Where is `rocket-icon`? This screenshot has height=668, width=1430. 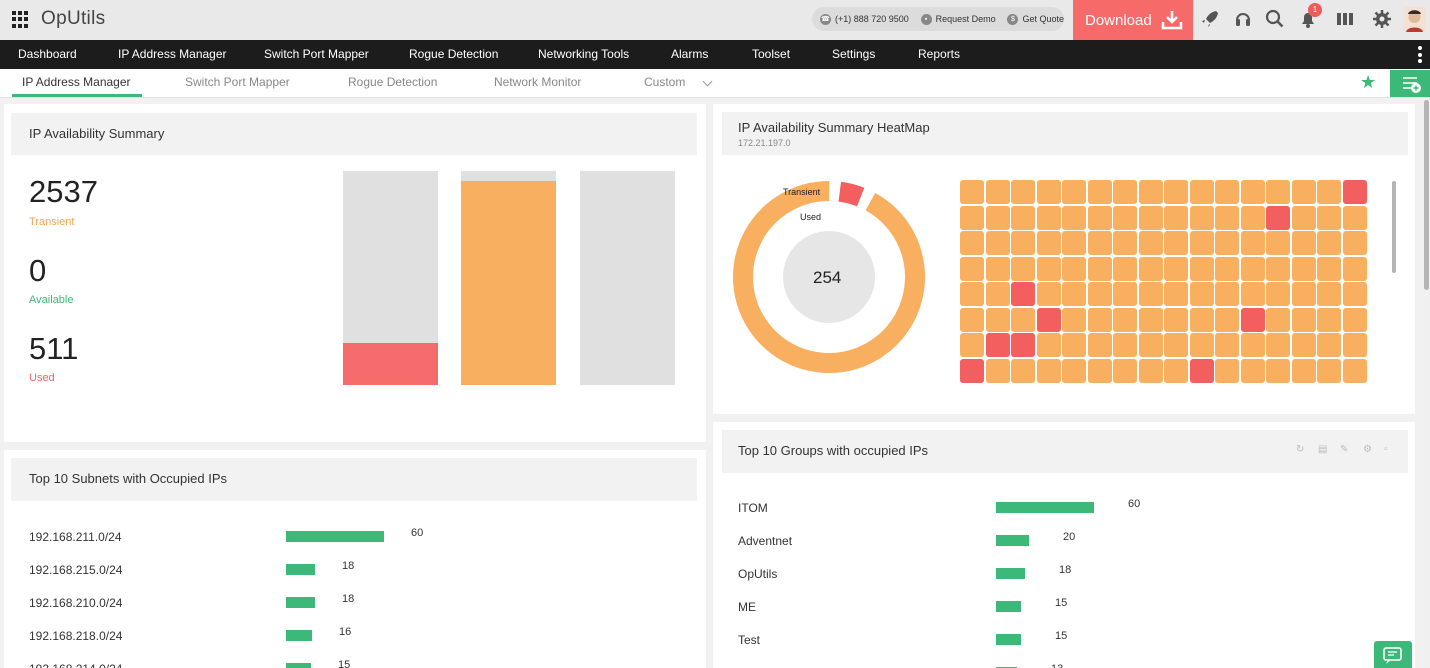 rocket-icon is located at coordinates (1210, 19).